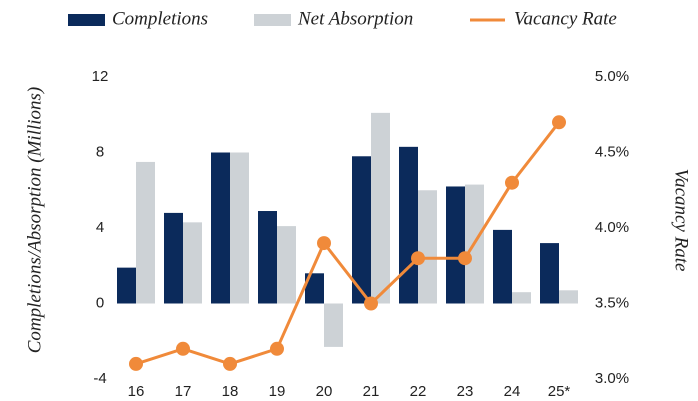 Image resolution: width=698 pixels, height=401 pixels. I want to click on y2-tick-label: 3.5%, so click(612, 302).